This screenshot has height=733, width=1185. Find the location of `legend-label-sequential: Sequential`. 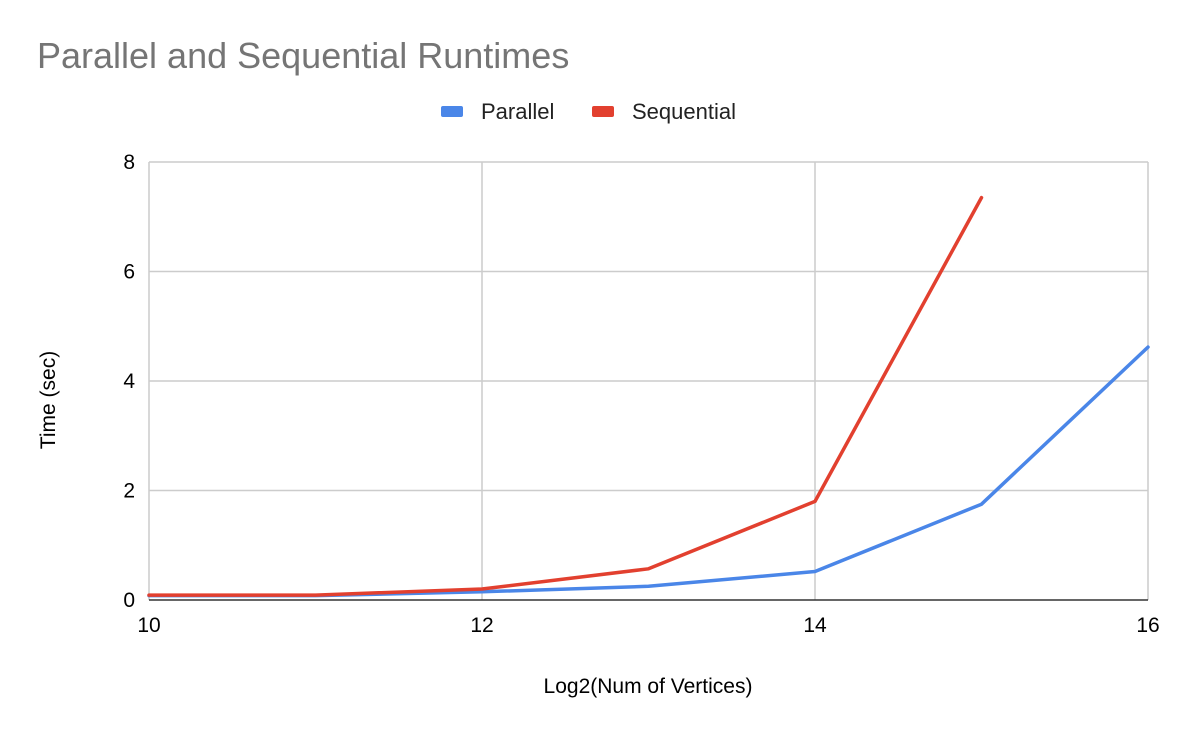

legend-label-sequential: Sequential is located at coordinates (684, 111).